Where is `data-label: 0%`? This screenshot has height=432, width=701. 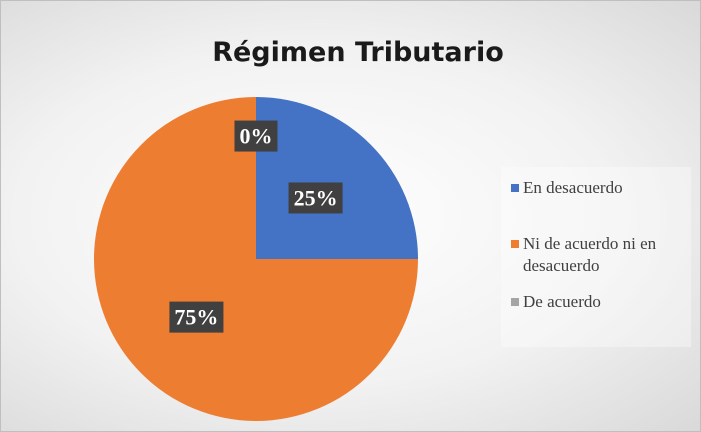 data-label: 0% is located at coordinates (256, 136).